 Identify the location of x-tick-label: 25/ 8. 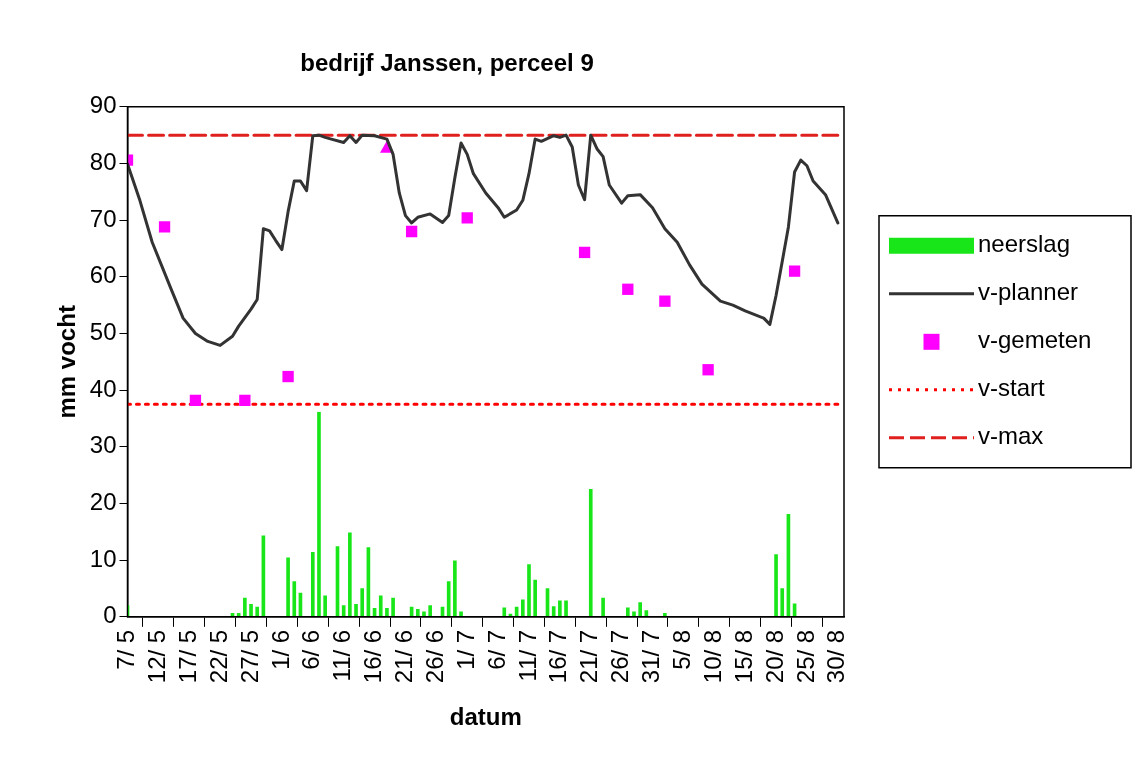
(805, 656).